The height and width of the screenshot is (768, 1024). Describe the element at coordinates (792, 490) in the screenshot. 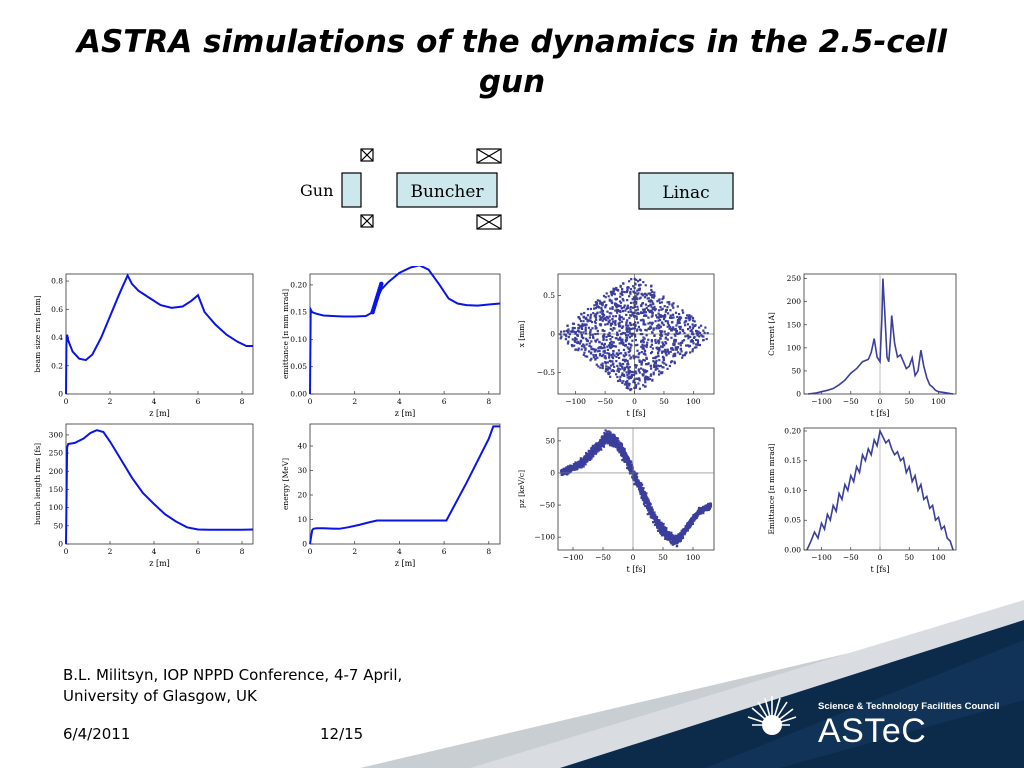

I see `y-tick-label: 0.10` at that location.